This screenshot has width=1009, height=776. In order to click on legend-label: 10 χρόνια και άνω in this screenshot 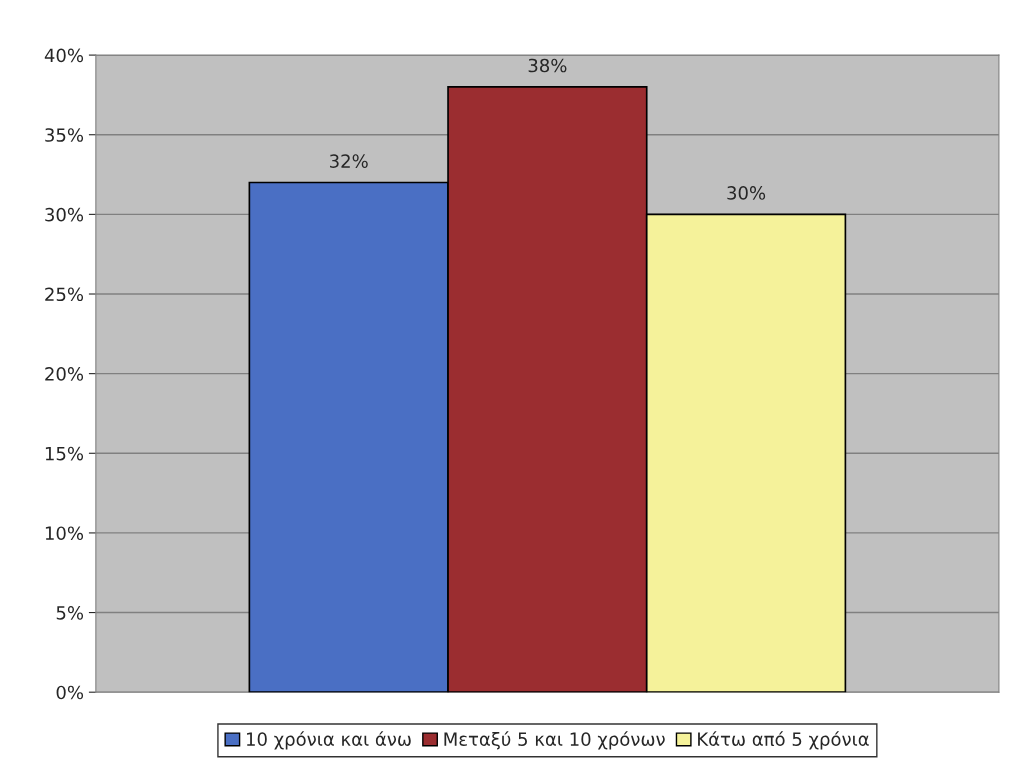, I will do `click(329, 740)`.